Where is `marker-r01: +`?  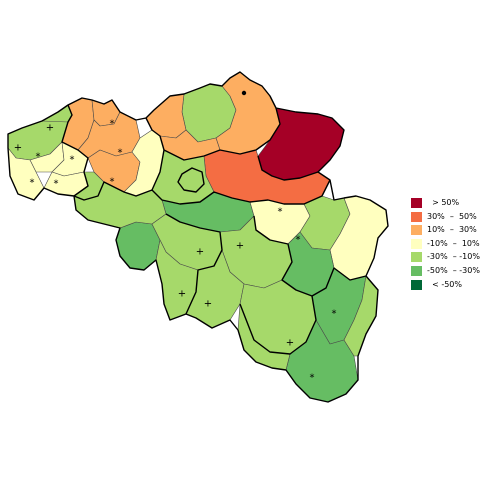
marker-r01: + is located at coordinates (18, 148).